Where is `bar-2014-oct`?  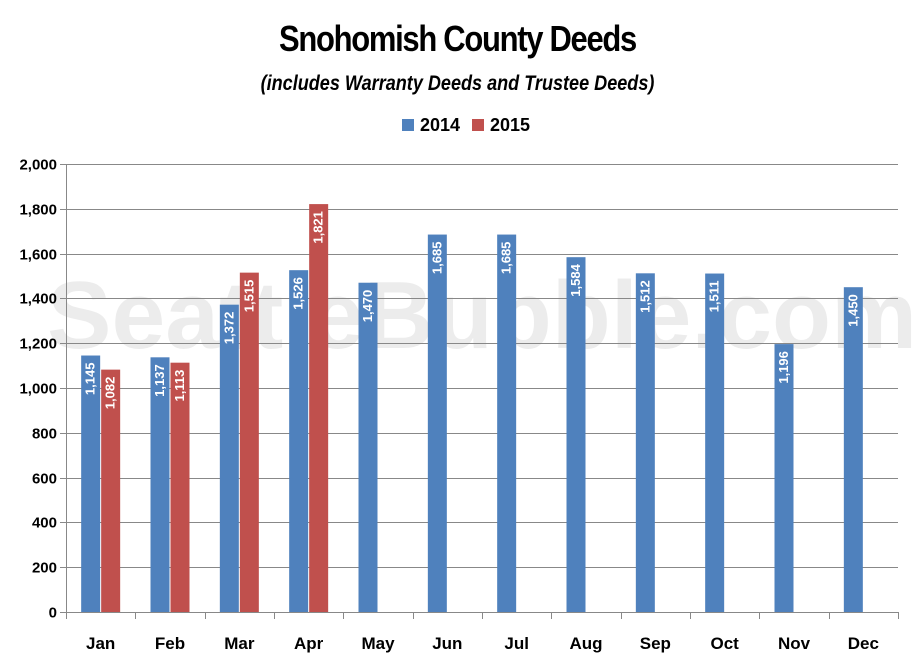 bar-2014-oct is located at coordinates (715, 442).